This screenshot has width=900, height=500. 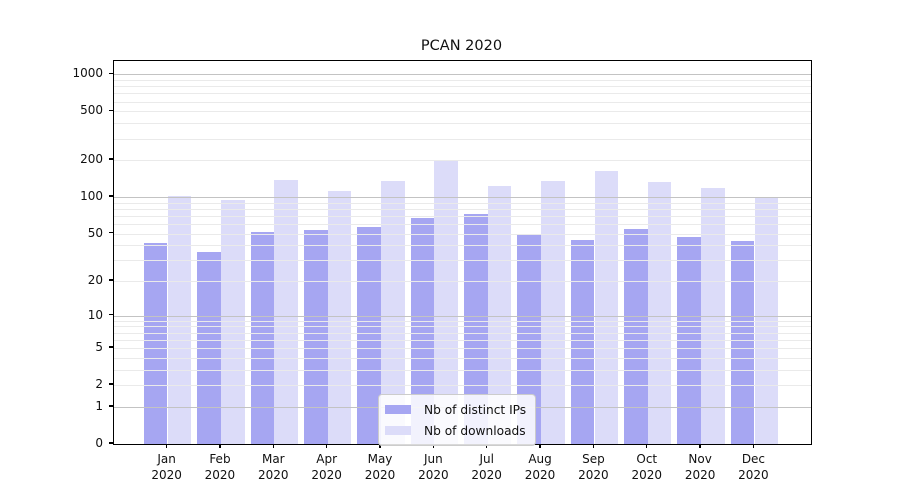 What do you see at coordinates (220, 467) in the screenshot?
I see `x-axis-tick-label-feb: Feb 2020` at bounding box center [220, 467].